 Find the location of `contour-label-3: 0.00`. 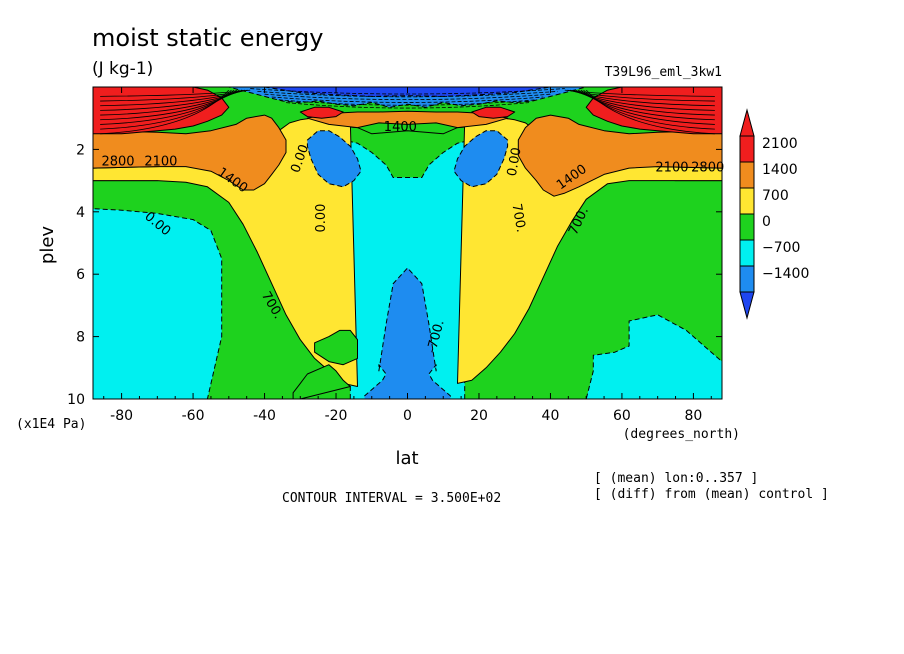

contour-label-3: 0.00 is located at coordinates (515, 161).